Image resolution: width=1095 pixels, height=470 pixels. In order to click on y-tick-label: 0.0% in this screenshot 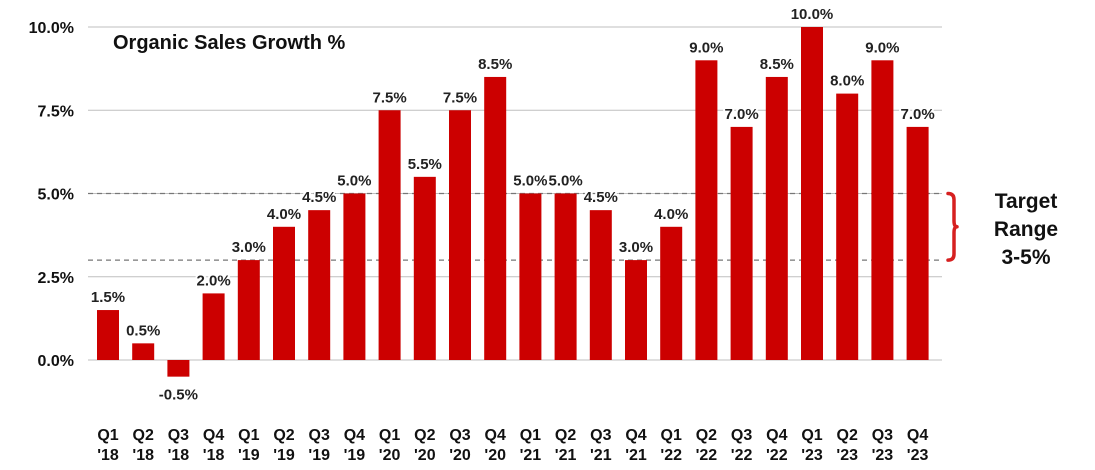, I will do `click(56, 361)`.